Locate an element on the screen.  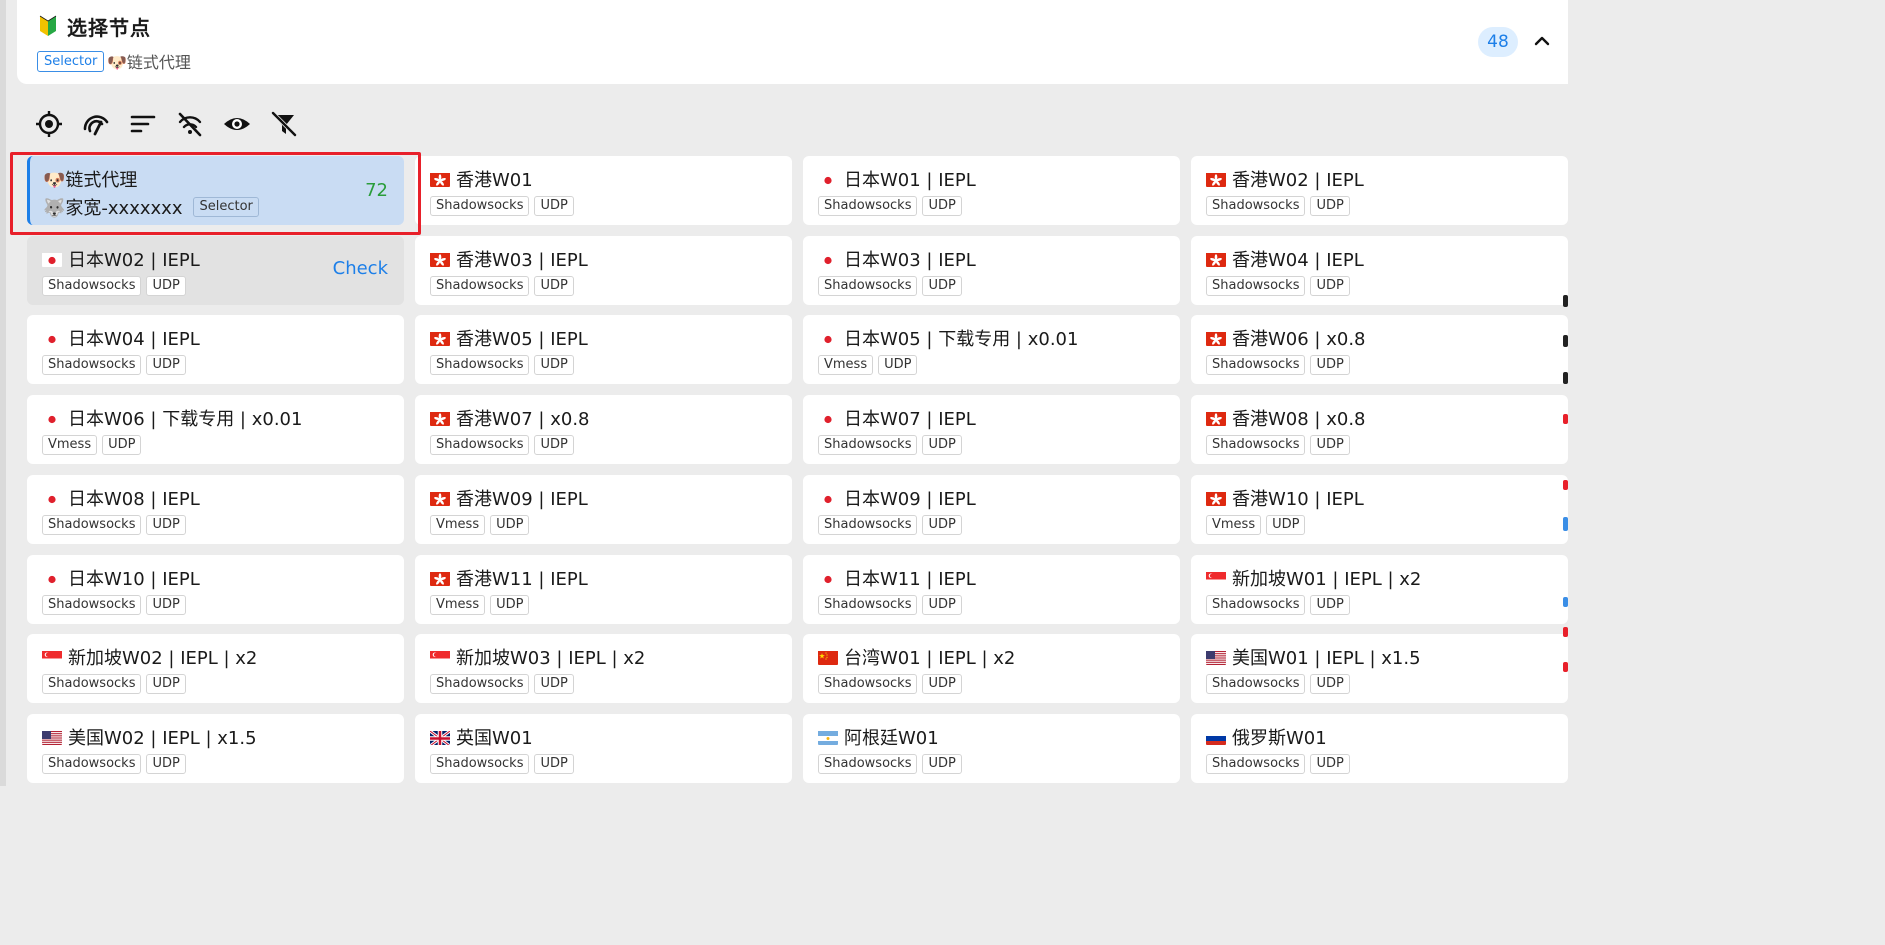
node-name: 日本W11 | IEPL is located at coordinates (910, 579).